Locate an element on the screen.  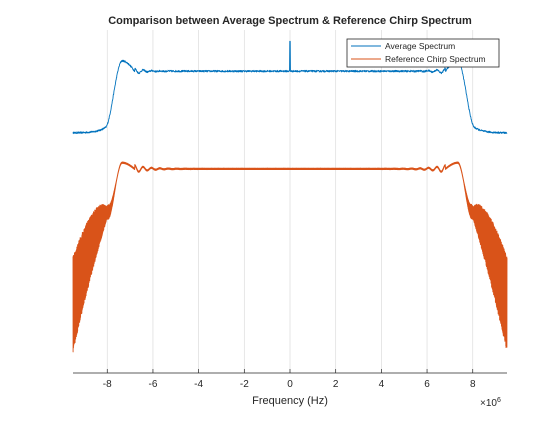
x-tick-label: -4 is located at coordinates (198, 384).